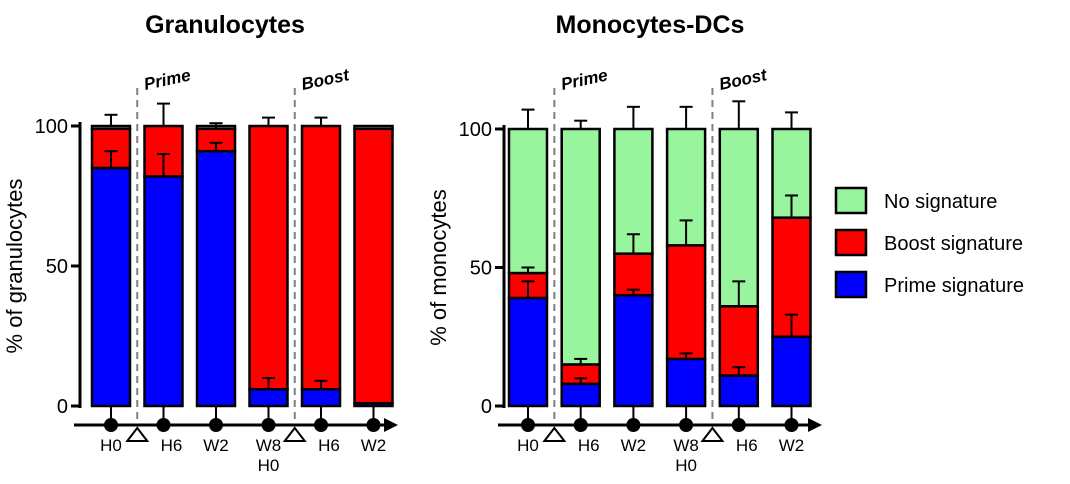 The image size is (1070, 484). Describe the element at coordinates (940, 202) in the screenshot. I see `legend-label: No signature` at that location.